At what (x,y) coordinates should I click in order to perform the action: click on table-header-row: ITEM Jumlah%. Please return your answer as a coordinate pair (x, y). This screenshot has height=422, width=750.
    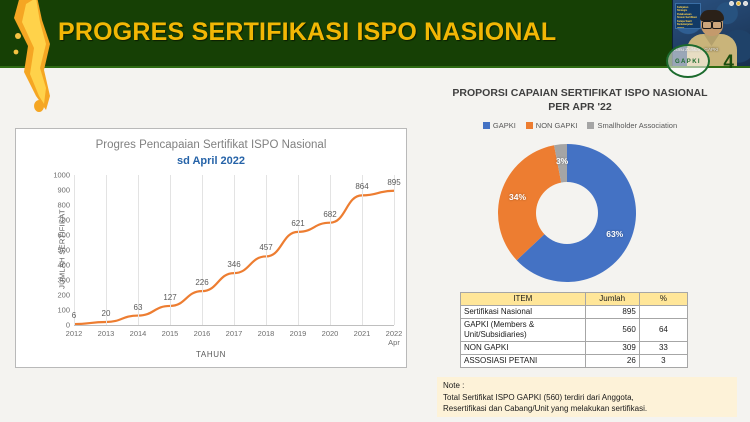
    Looking at the image, I should click on (574, 299).